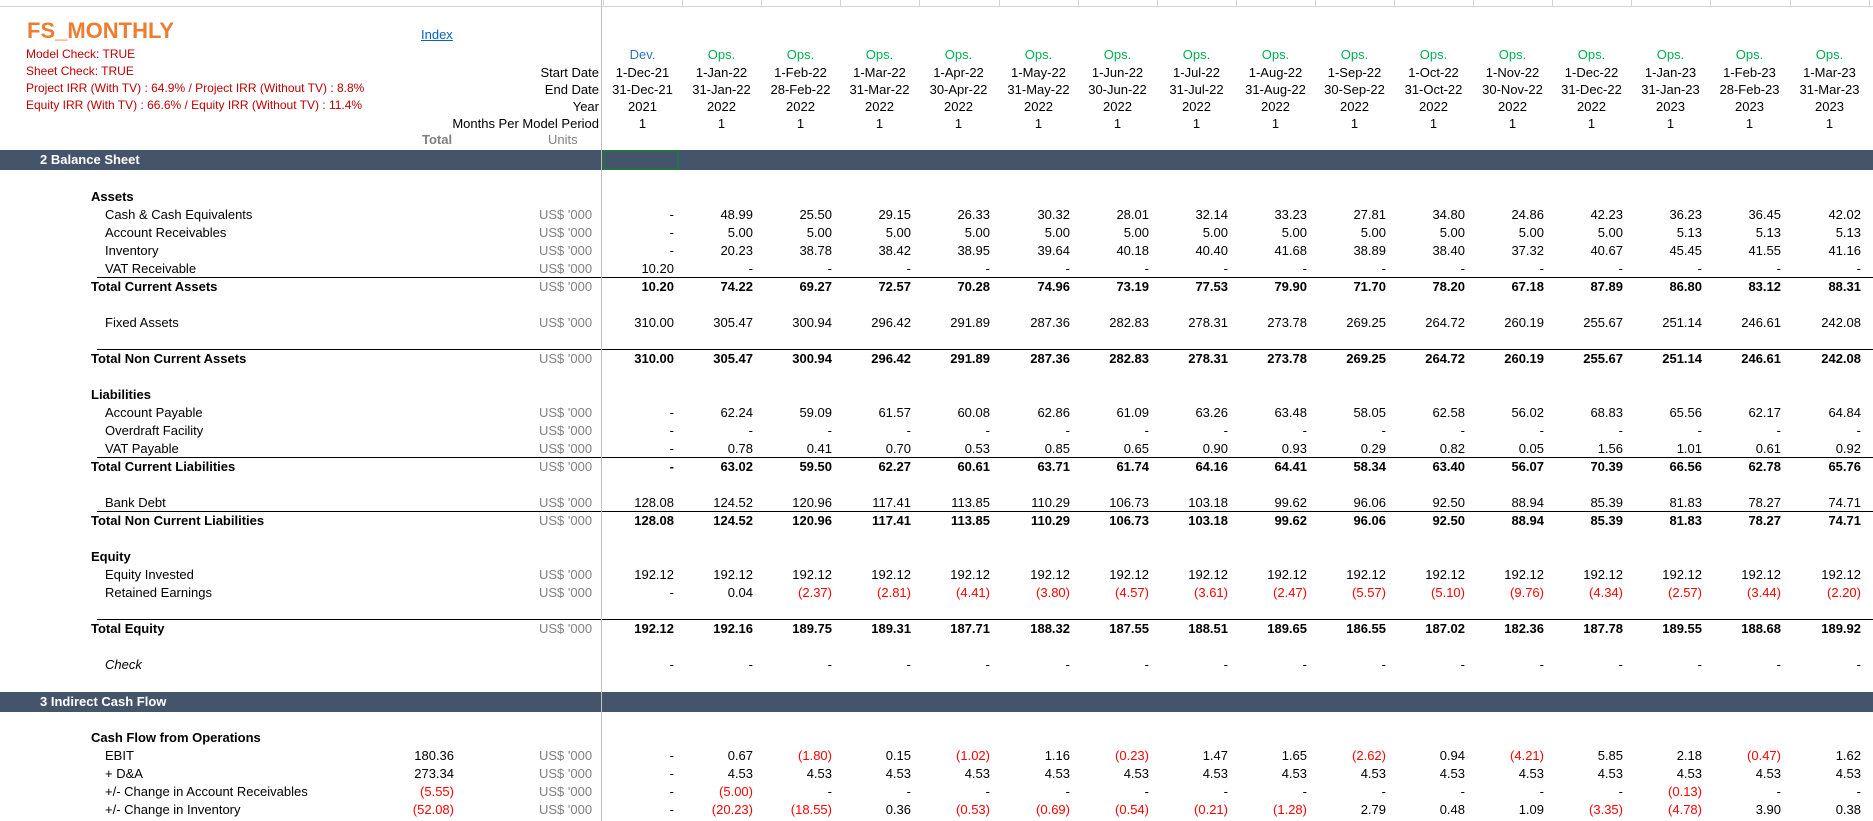 This screenshot has width=1873, height=821. I want to click on value-cell: 78.20, so click(1448, 286).